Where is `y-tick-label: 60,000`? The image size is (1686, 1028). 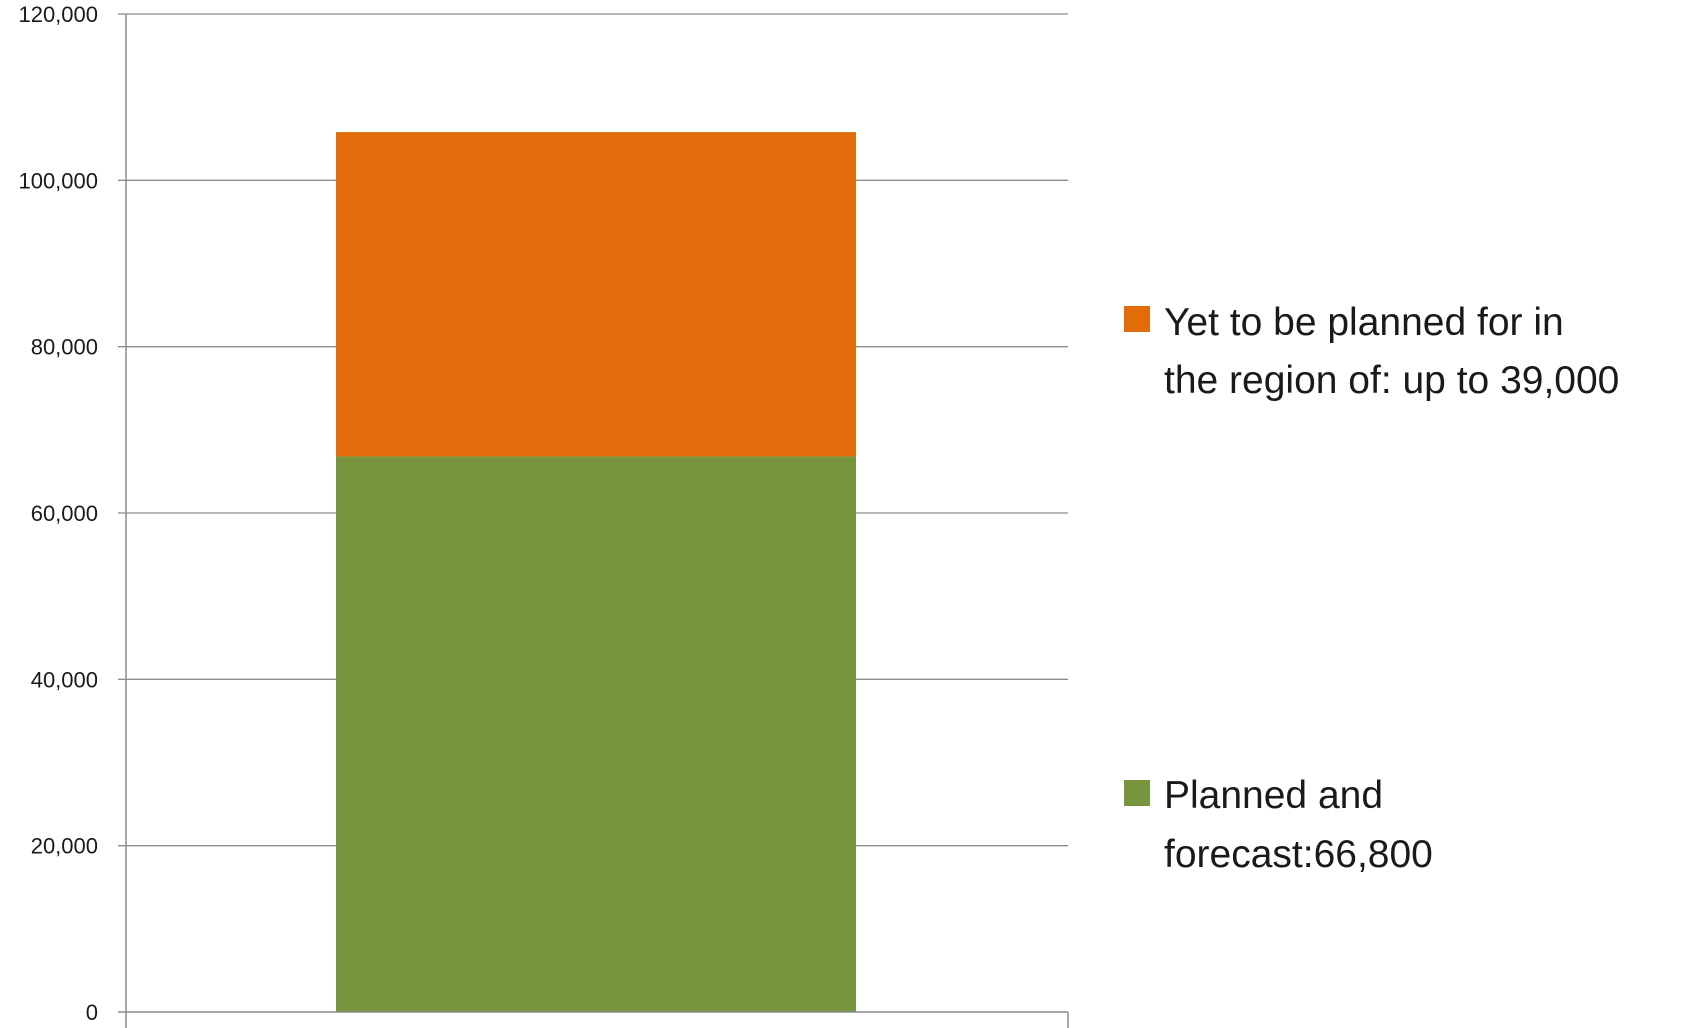 y-tick-label: 60,000 is located at coordinates (64, 513).